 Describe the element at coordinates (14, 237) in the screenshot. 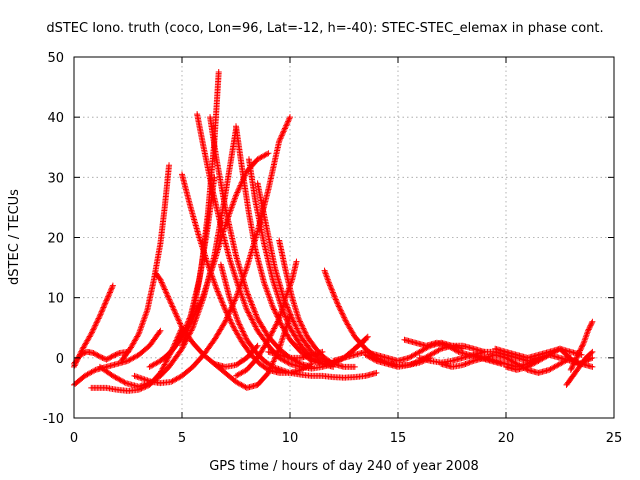

I see `y-axis-label: dSTEC / TECUs` at that location.